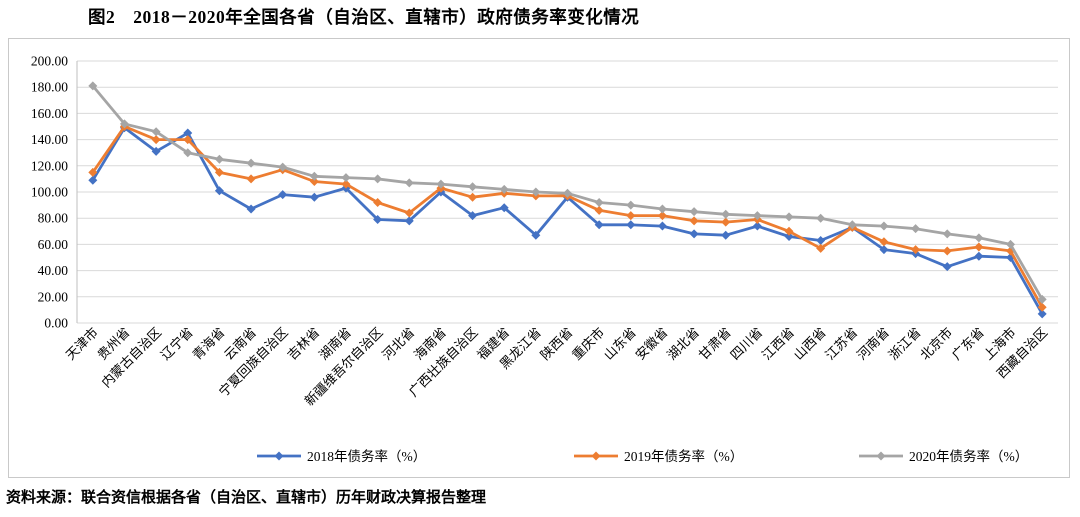 This screenshot has height=517, width=1080. I want to click on y-tick-label: 80.00, so click(53, 218).